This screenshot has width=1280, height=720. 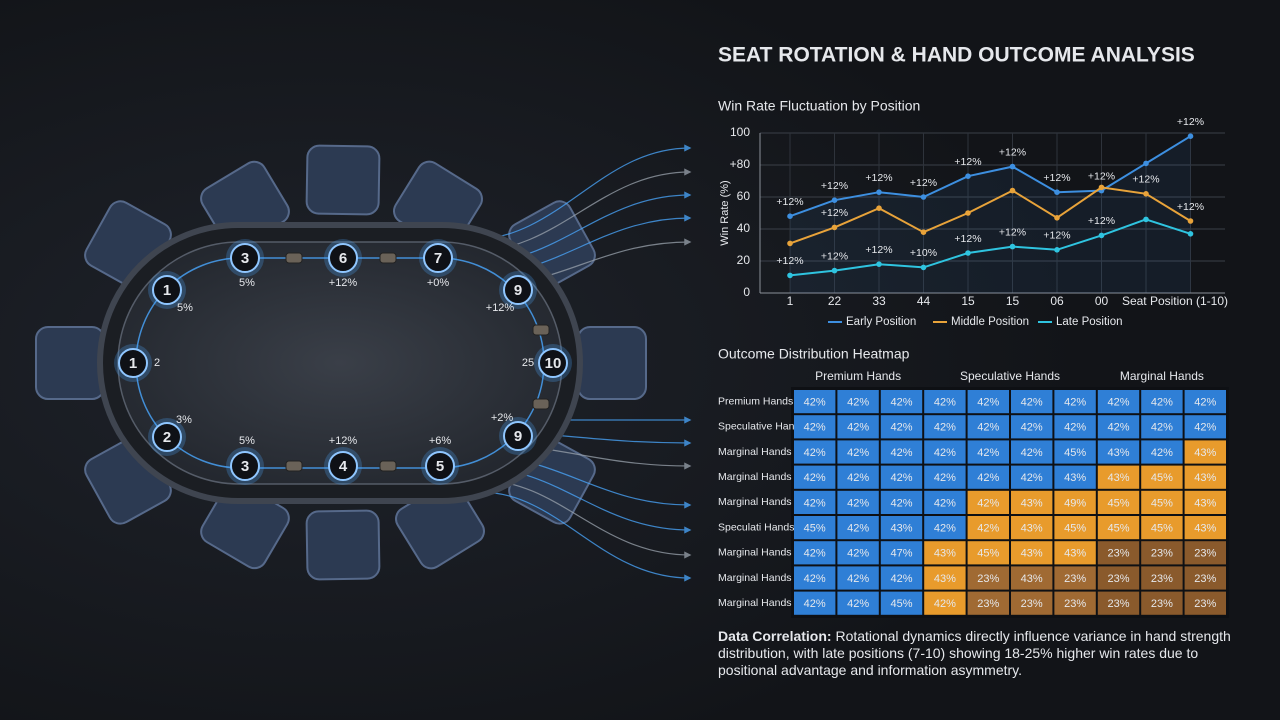 I want to click on column-group-label: Premium Hands, so click(x=858, y=376).